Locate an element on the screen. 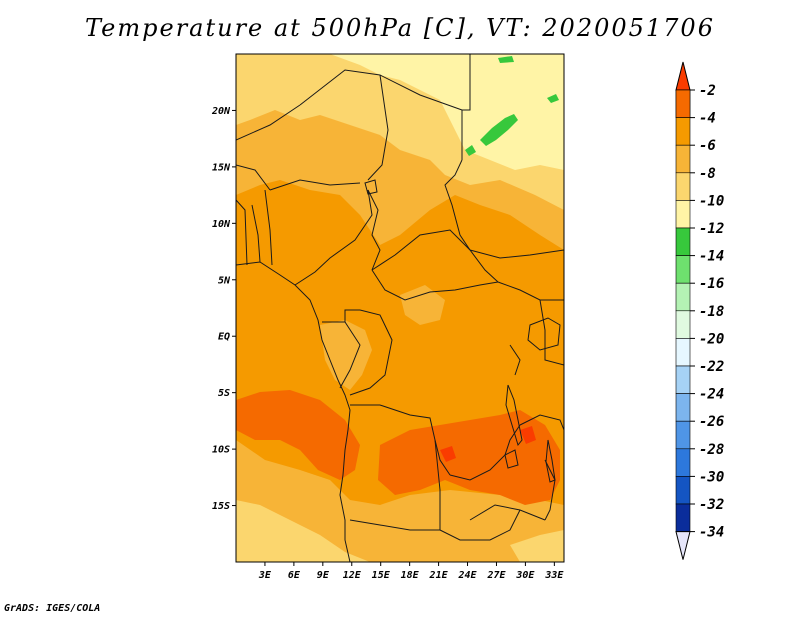 Image resolution: width=800 pixels, height=618 pixels. border-sudan-south-sudan is located at coordinates (516, 254).